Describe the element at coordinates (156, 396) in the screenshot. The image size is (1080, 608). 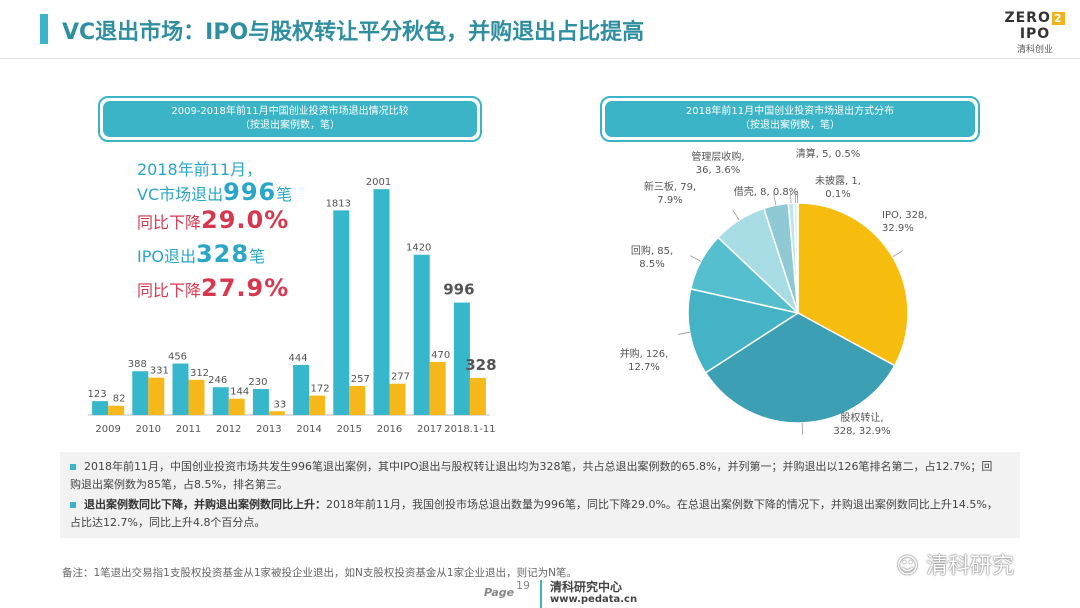
I see `bar-ipo-2010` at that location.